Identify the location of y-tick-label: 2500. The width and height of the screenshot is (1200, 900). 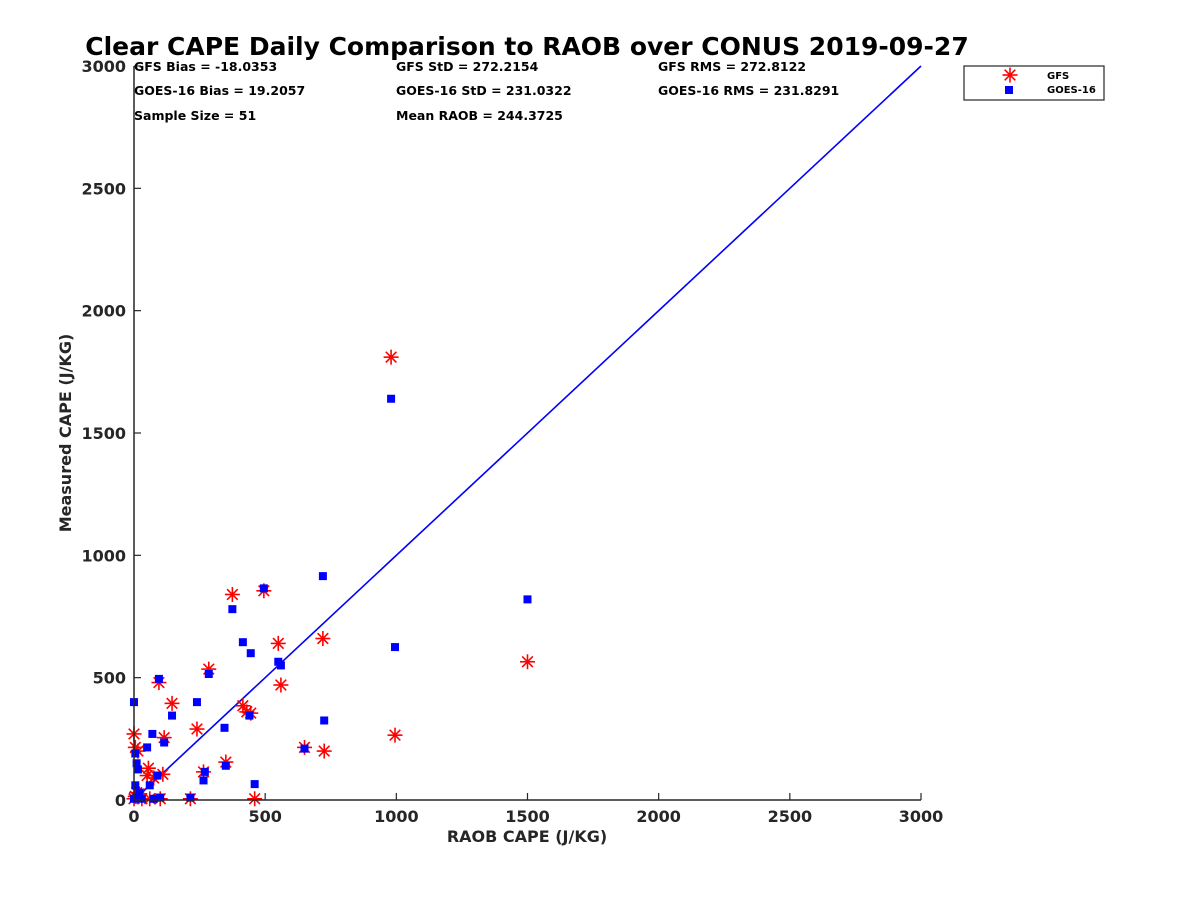
(103, 188).